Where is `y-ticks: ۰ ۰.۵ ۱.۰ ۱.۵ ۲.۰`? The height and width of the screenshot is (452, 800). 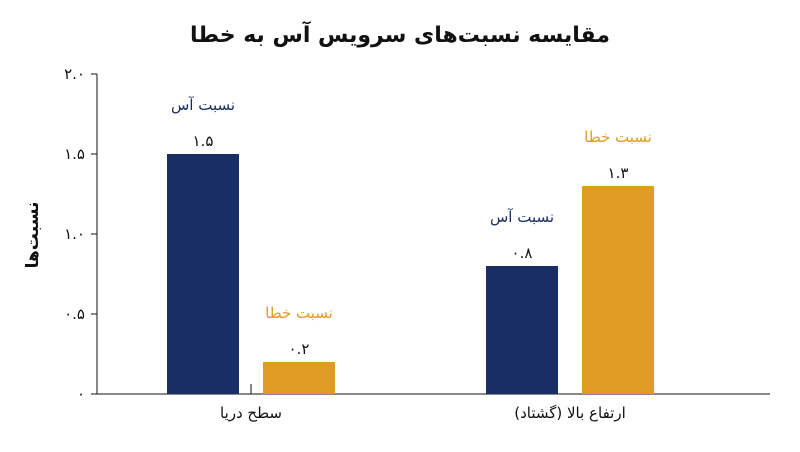 y-ticks: ۰ ۰.۵ ۱.۰ ۱.۵ ۲.۰ is located at coordinates (80, 234).